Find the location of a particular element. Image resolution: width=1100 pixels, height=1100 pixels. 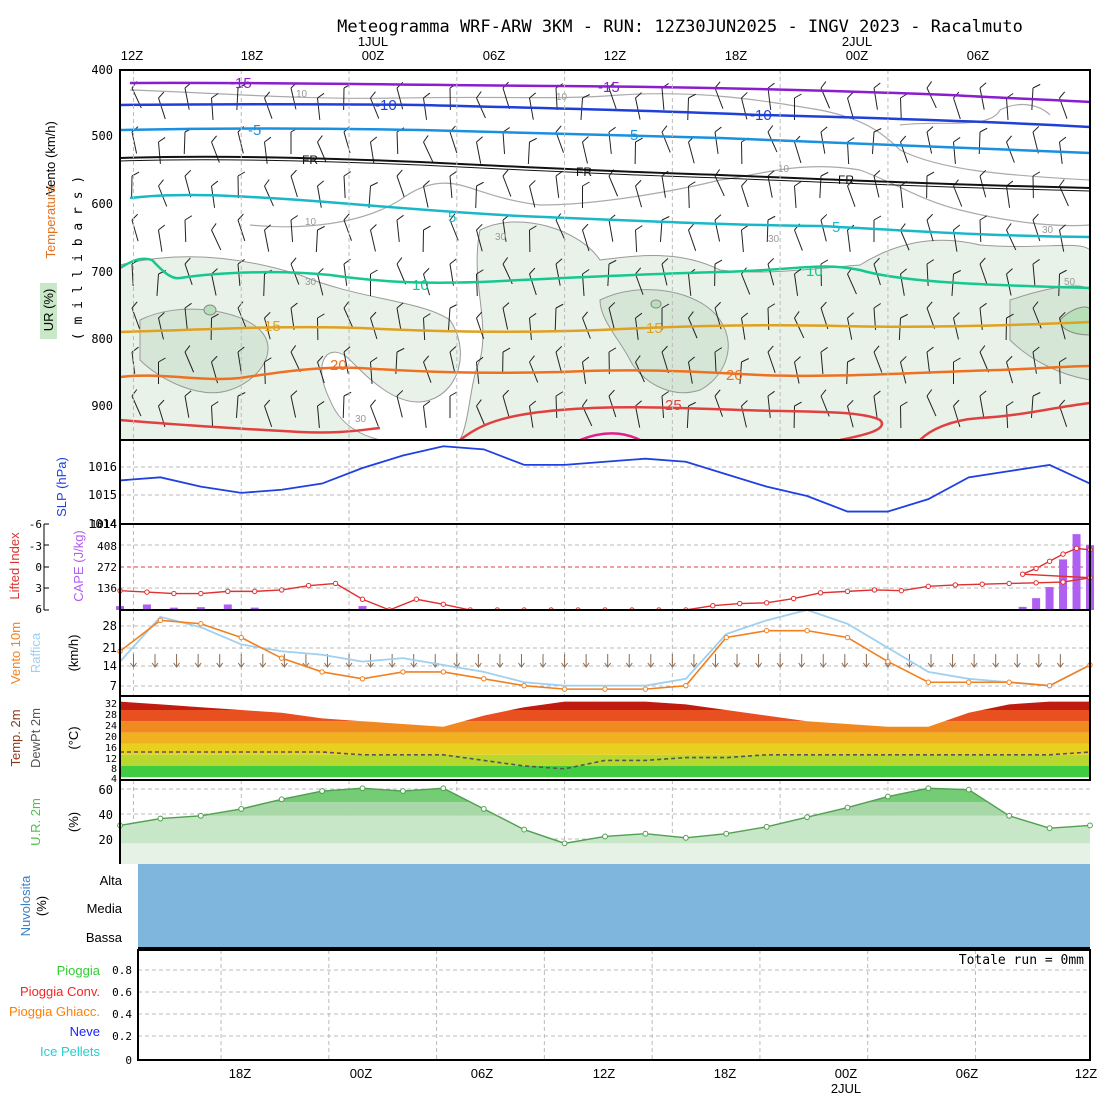

rh-tick: 40 is located at coordinates (106, 815).